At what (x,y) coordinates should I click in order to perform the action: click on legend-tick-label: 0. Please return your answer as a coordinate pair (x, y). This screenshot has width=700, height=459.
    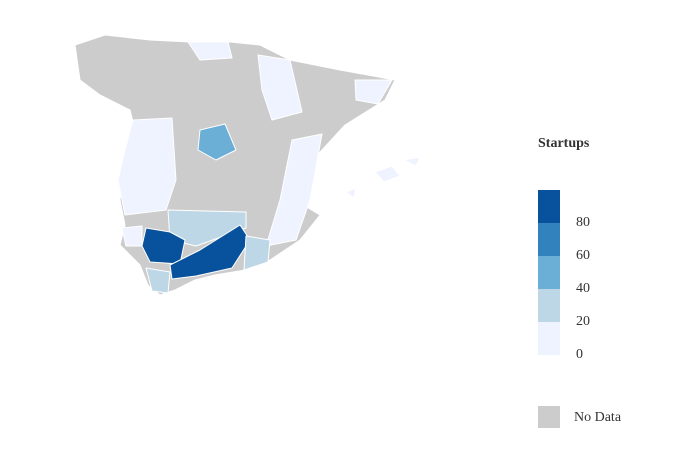
    Looking at the image, I should click on (579, 354).